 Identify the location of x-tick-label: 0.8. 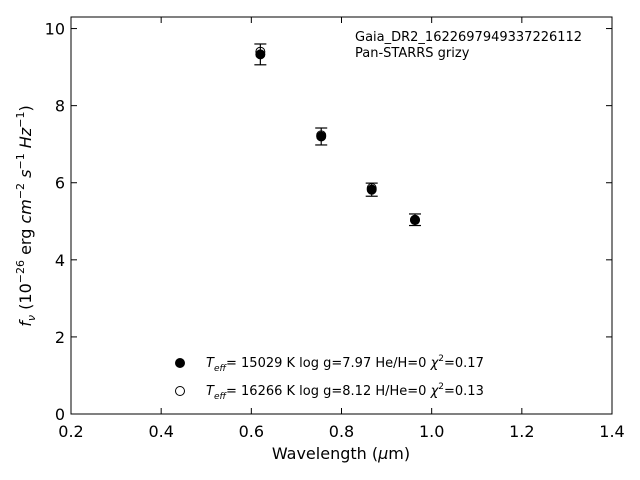
(341, 431).